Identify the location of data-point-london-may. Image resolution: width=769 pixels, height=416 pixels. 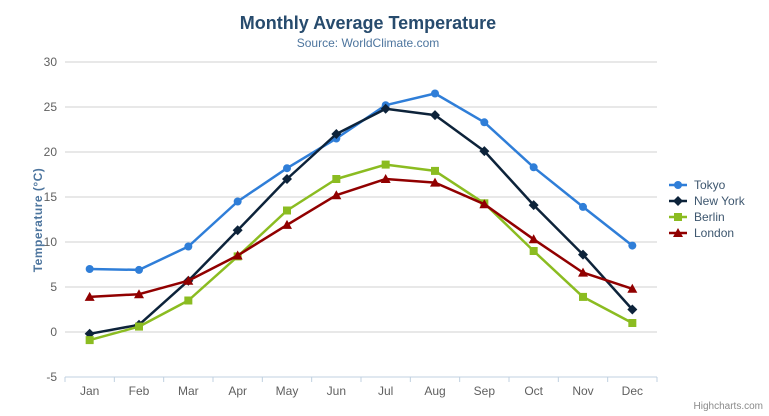
(287, 224).